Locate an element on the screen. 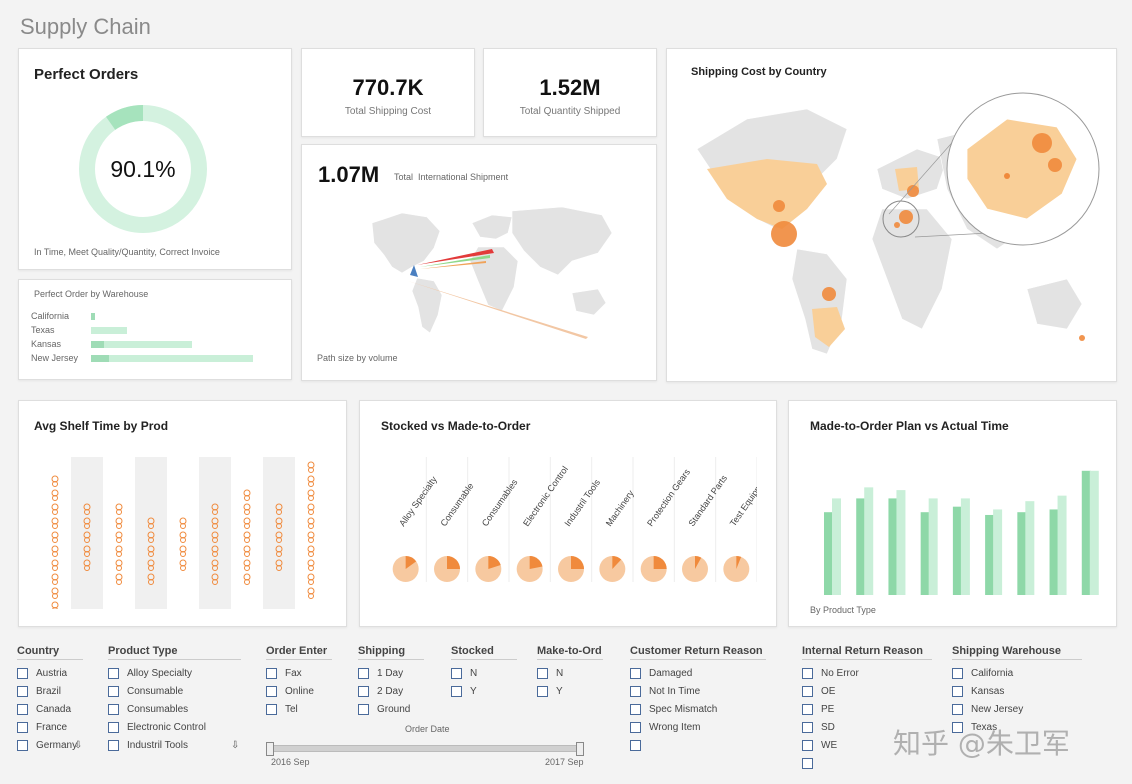 The width and height of the screenshot is (1132, 784). filter-option: France is located at coordinates (50, 727).